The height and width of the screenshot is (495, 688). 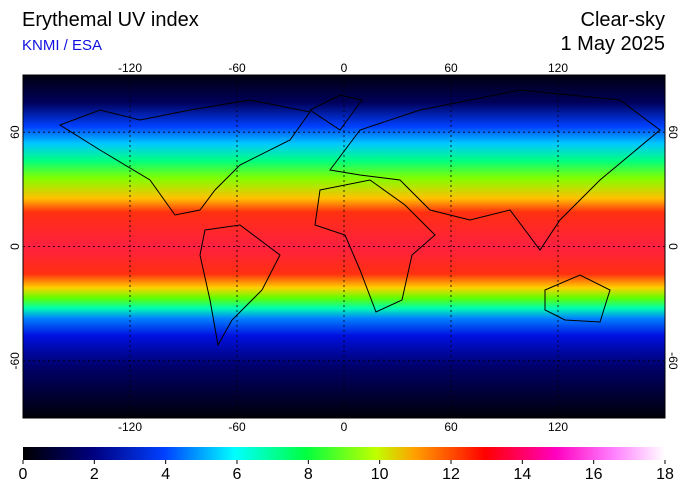 What do you see at coordinates (522, 474) in the screenshot?
I see `colorbar-tick-label: 14` at bounding box center [522, 474].